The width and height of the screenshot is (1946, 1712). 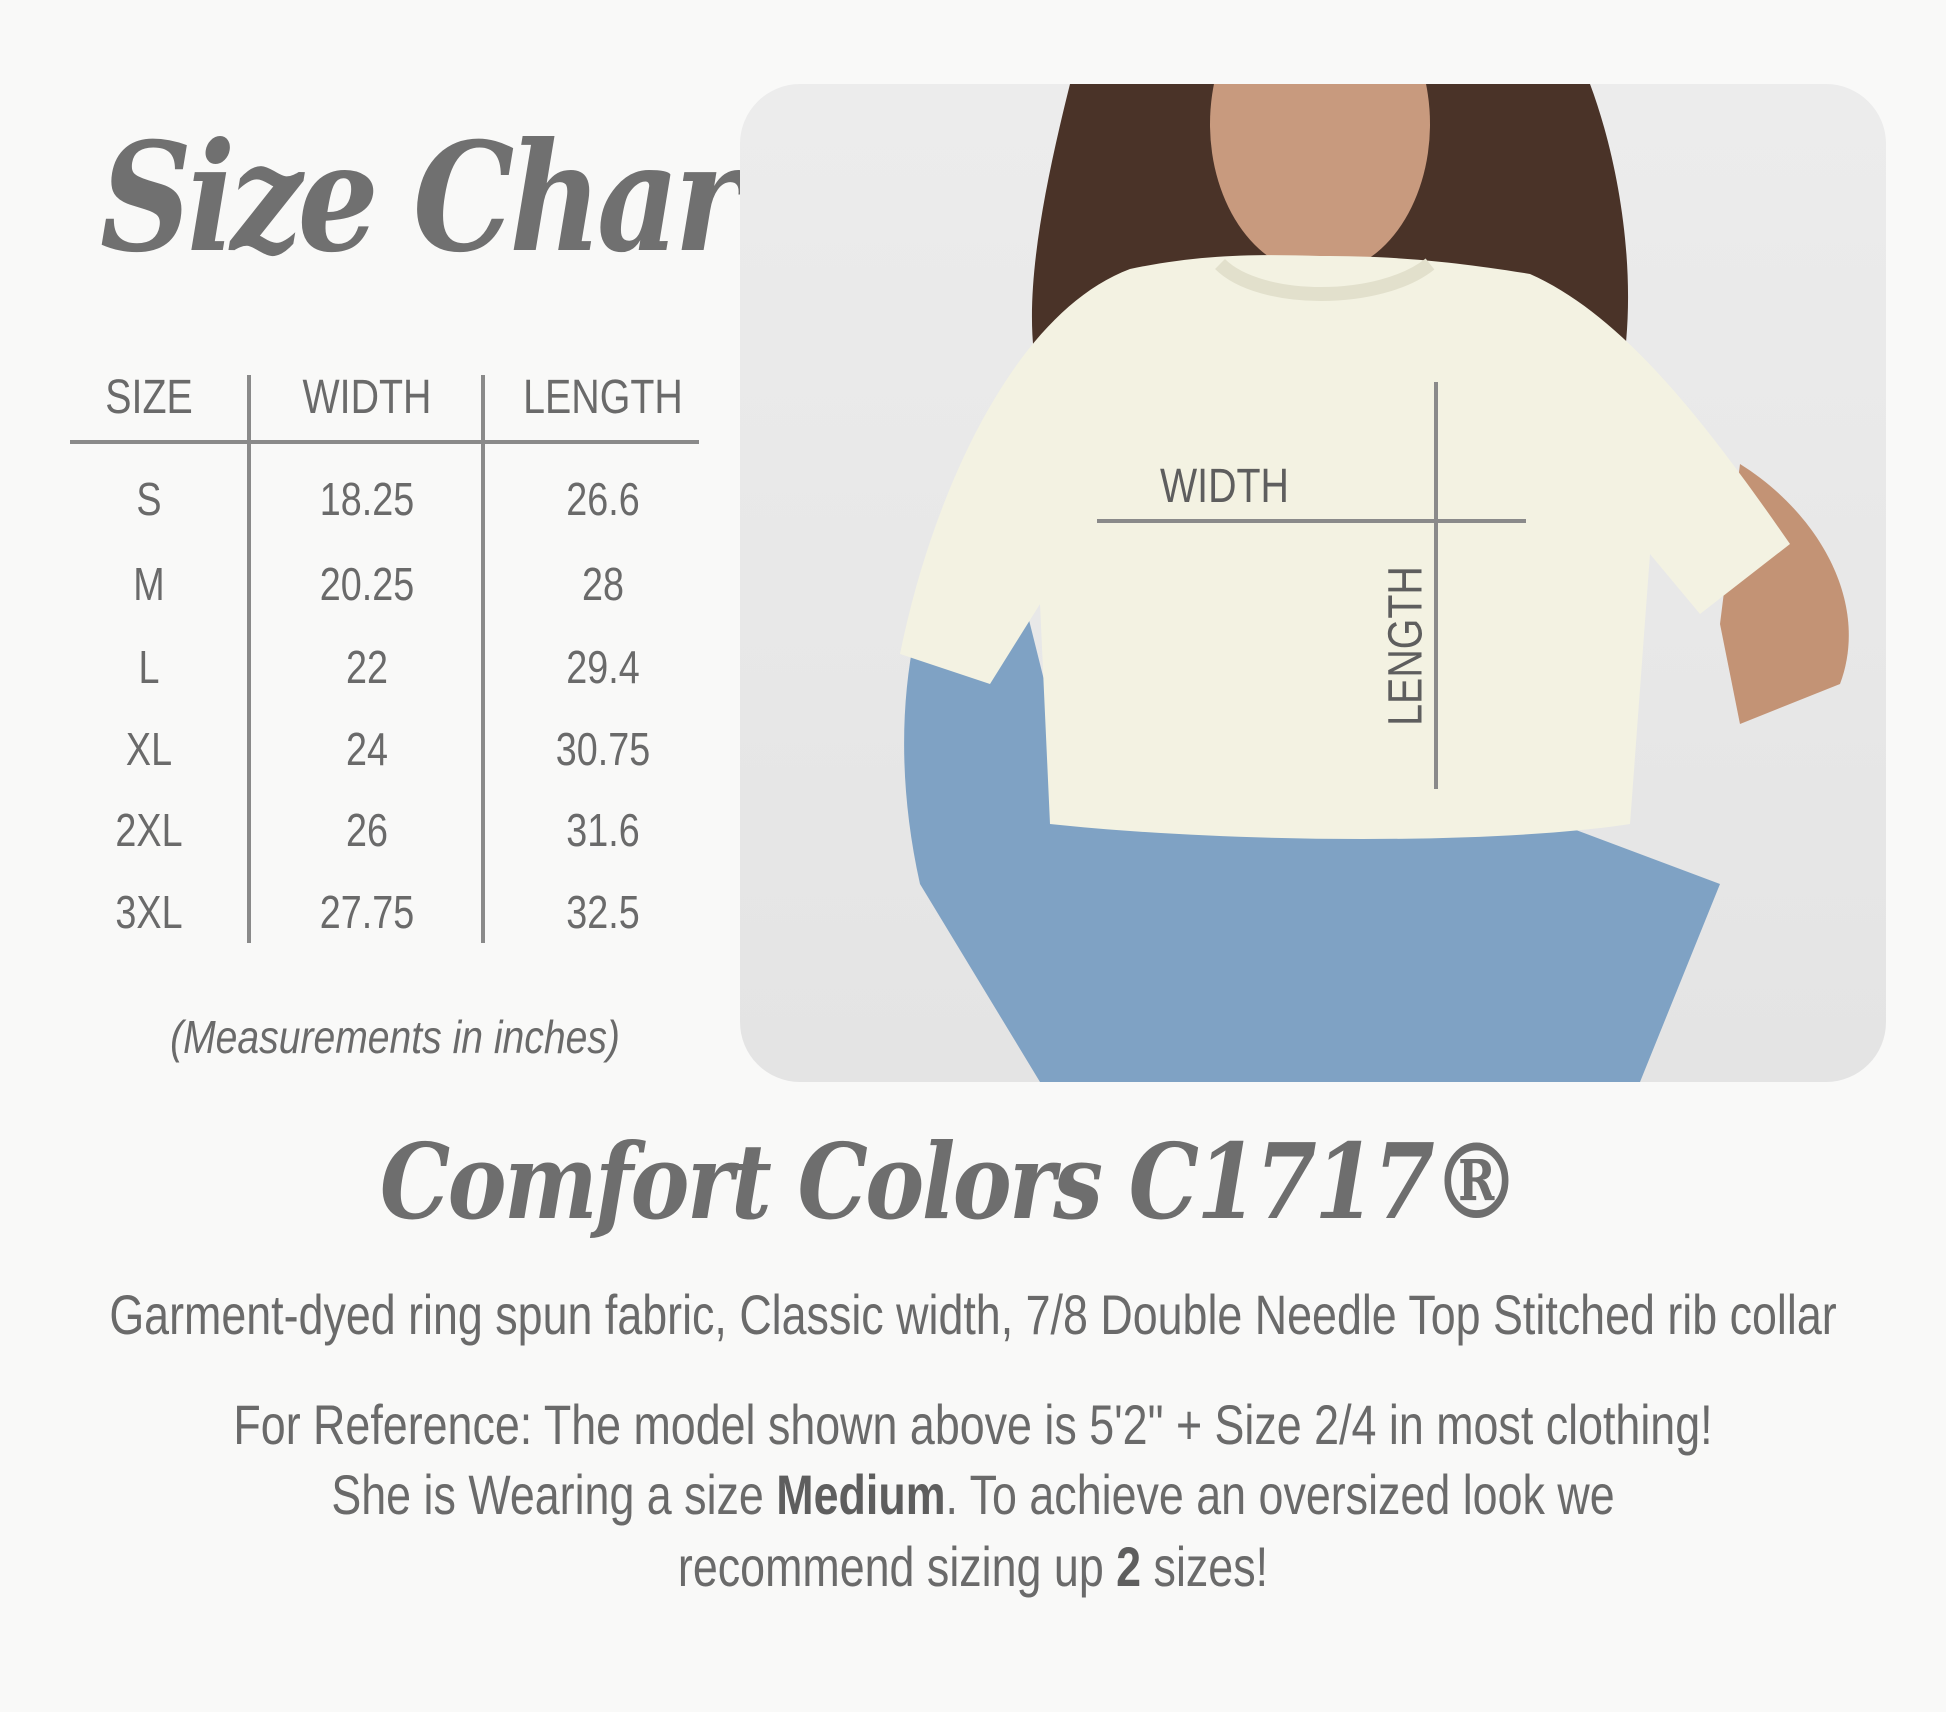 What do you see at coordinates (149, 667) in the screenshot?
I see `table-cell: L` at bounding box center [149, 667].